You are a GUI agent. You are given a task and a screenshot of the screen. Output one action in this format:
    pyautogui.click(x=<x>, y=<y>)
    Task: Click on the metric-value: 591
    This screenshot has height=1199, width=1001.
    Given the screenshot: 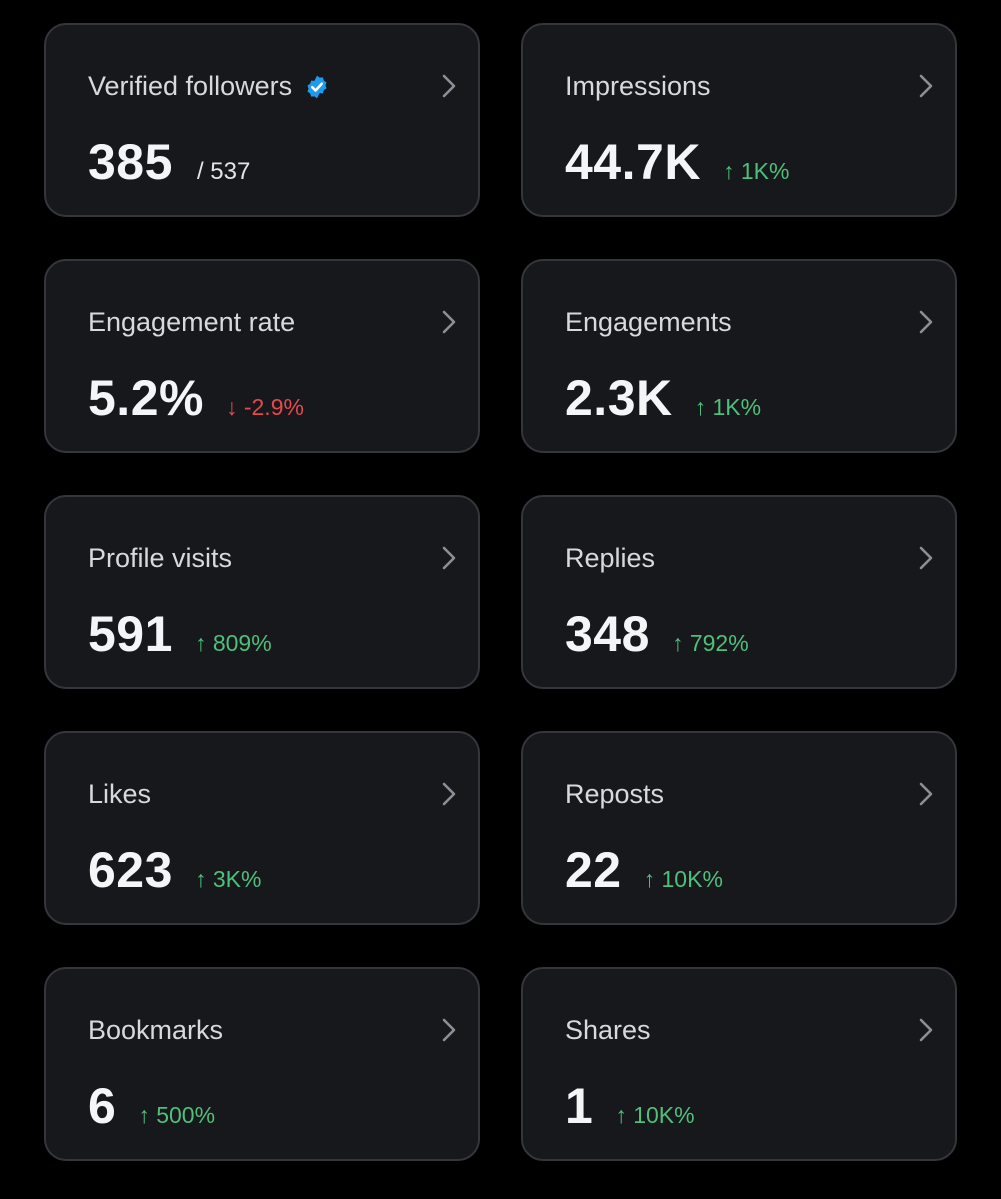 What is the action you would take?
    pyautogui.click(x=130, y=634)
    